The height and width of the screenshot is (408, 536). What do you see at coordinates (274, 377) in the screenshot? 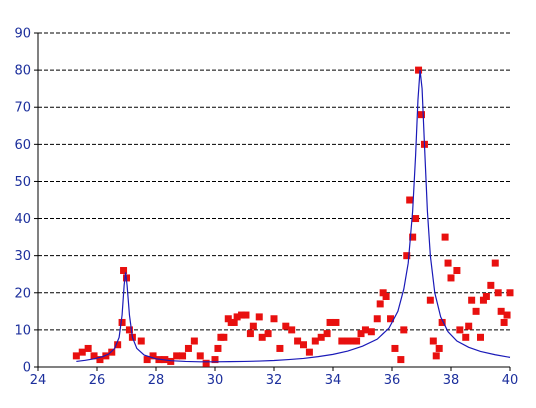
I see `x-axis-ticks: 24 26 28 30 32 34 36 38 40` at bounding box center [274, 377].